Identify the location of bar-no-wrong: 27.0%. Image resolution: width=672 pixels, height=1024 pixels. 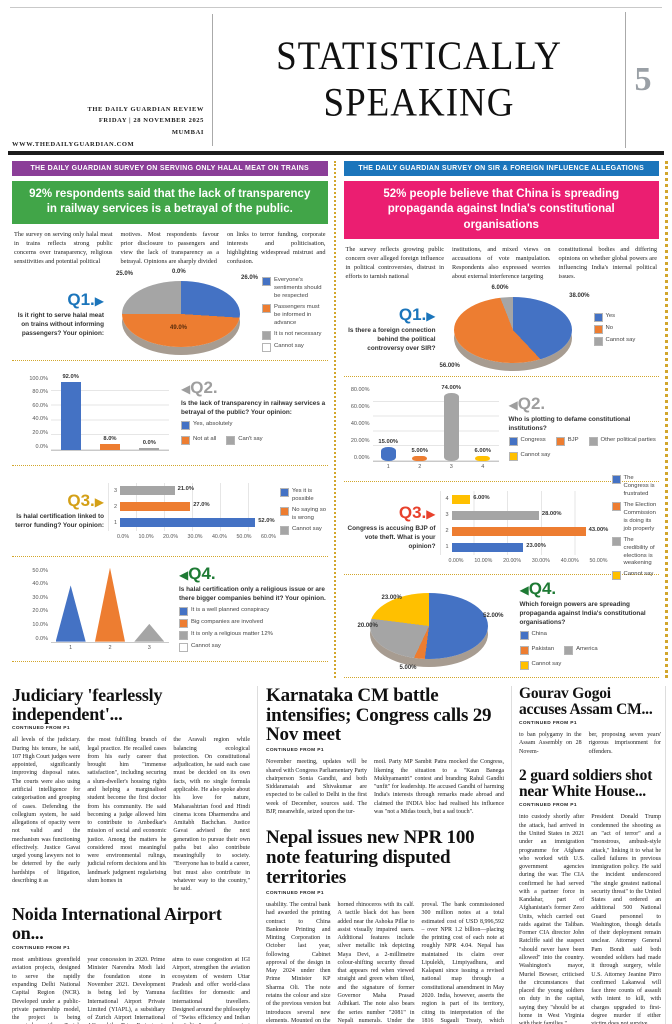
(165, 507).